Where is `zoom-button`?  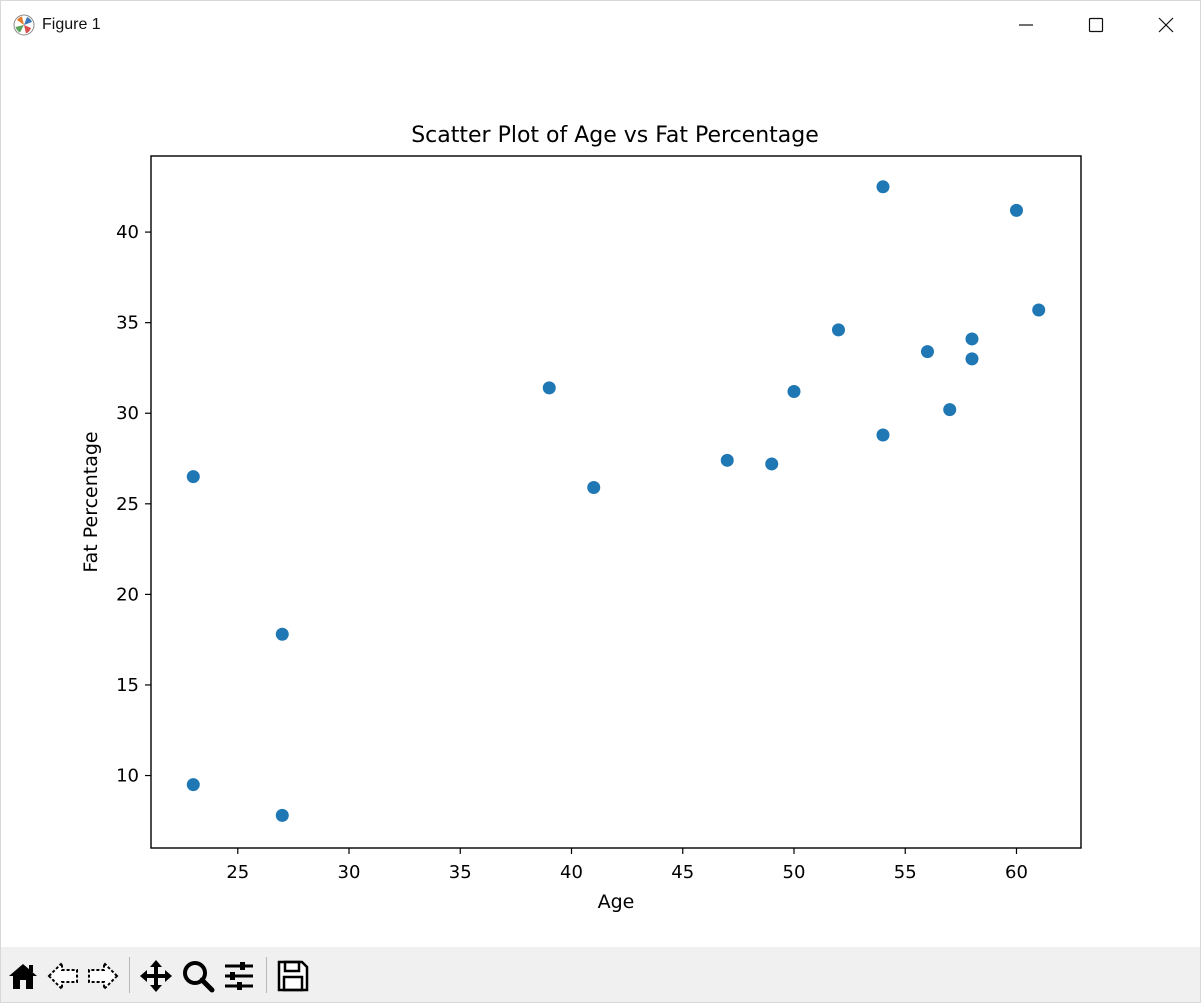
zoom-button is located at coordinates (198, 976).